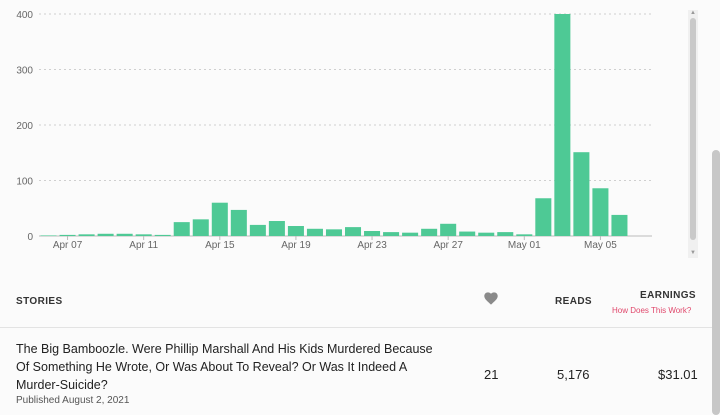  I want to click on story-votes-count: 21, so click(491, 374).